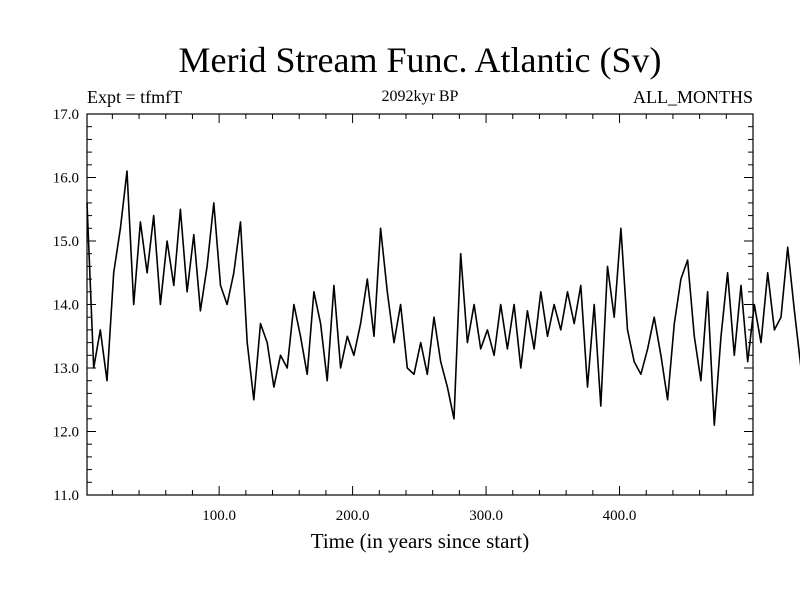  What do you see at coordinates (66, 496) in the screenshot?
I see `y-tick-label: 11.0` at bounding box center [66, 496].